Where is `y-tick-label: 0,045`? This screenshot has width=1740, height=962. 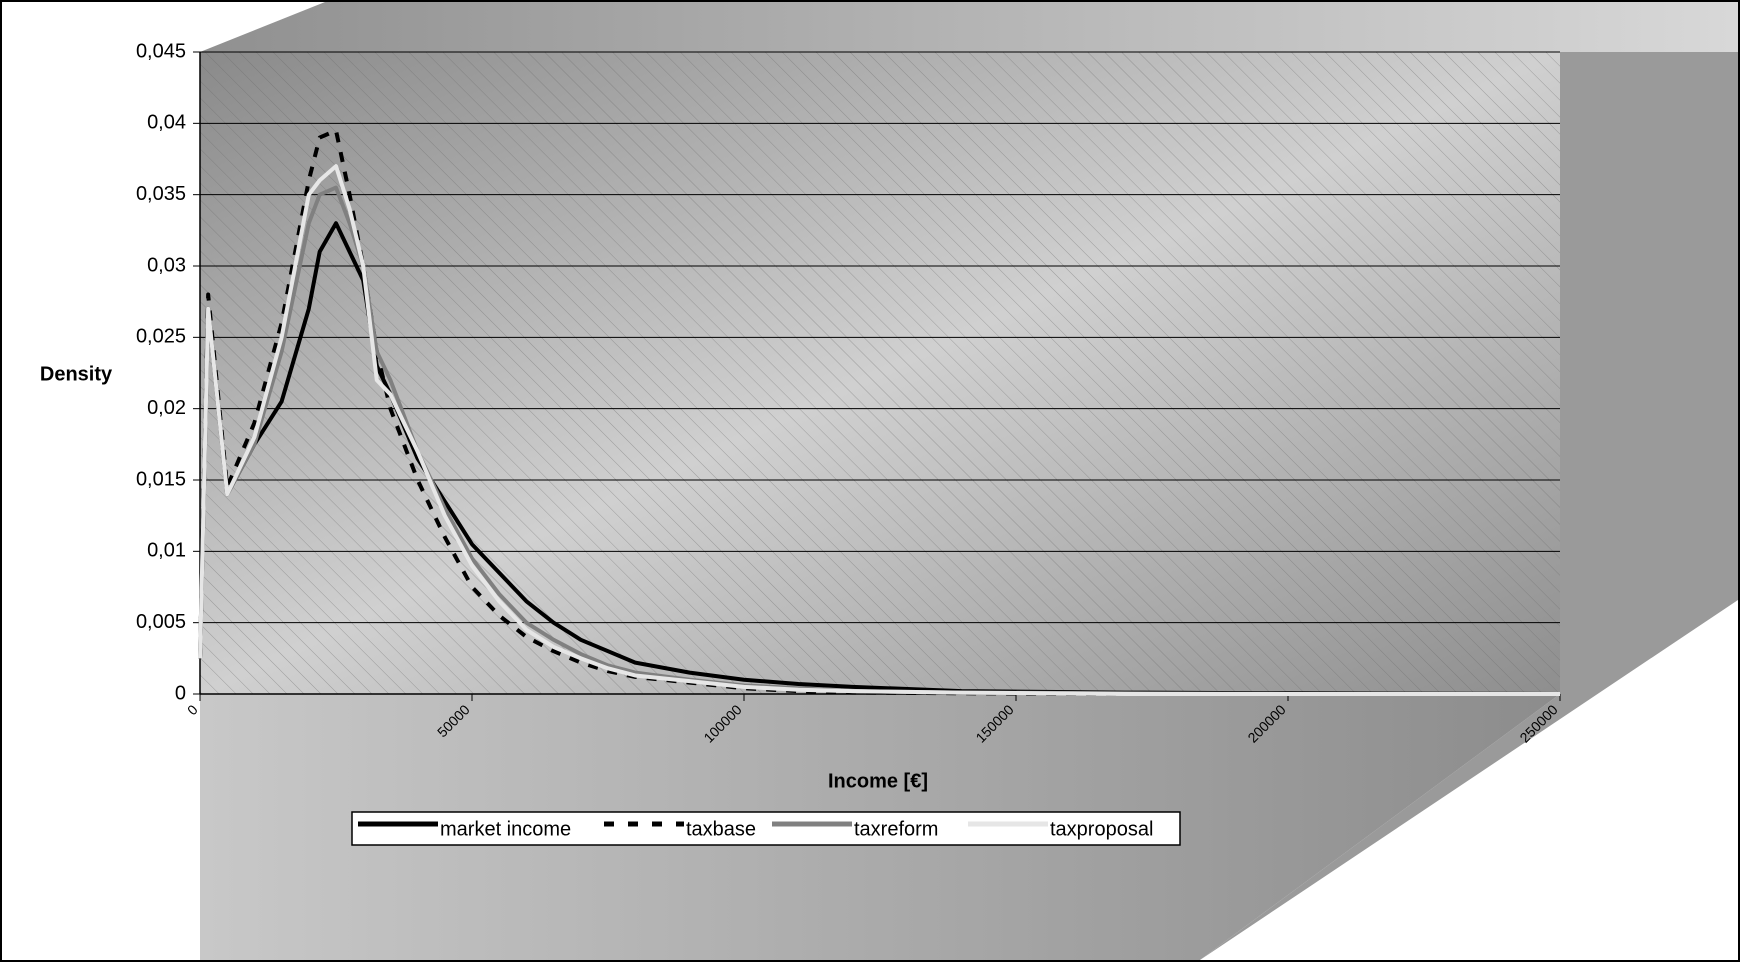
y-tick-label: 0,045 is located at coordinates (161, 51).